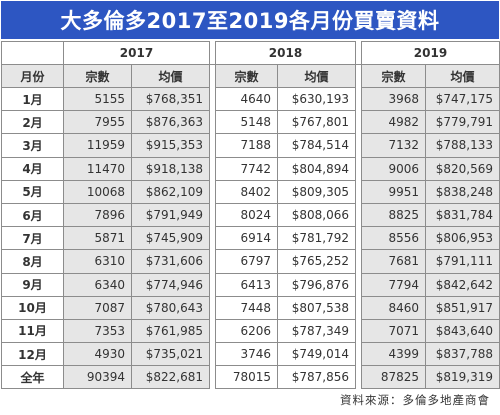 The image size is (500, 415). What do you see at coordinates (170, 331) in the screenshot?
I see `price-cell-2017: $761,985` at bounding box center [170, 331].